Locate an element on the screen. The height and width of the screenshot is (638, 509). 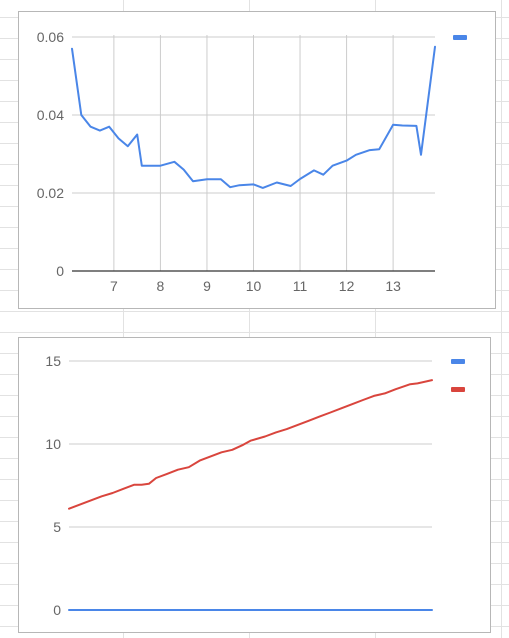
x-tick-label: 10 is located at coordinates (254, 286).